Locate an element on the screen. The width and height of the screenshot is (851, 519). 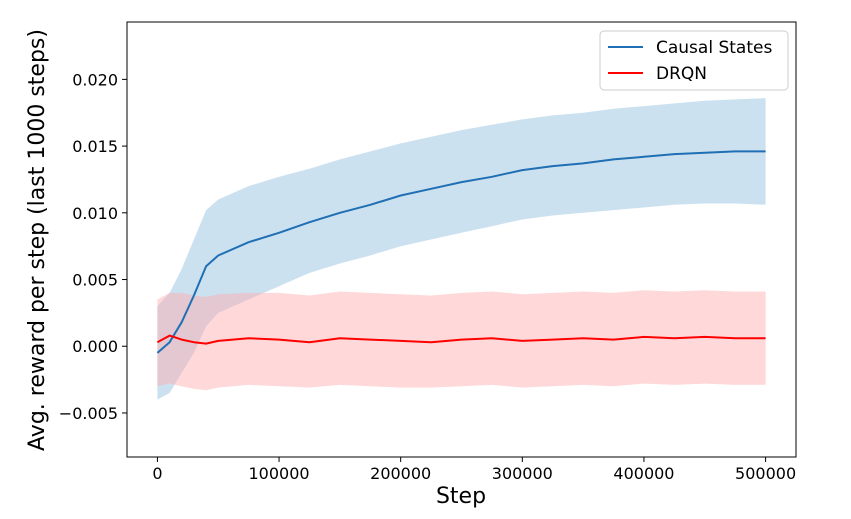
legend-box is located at coordinates (694, 60).